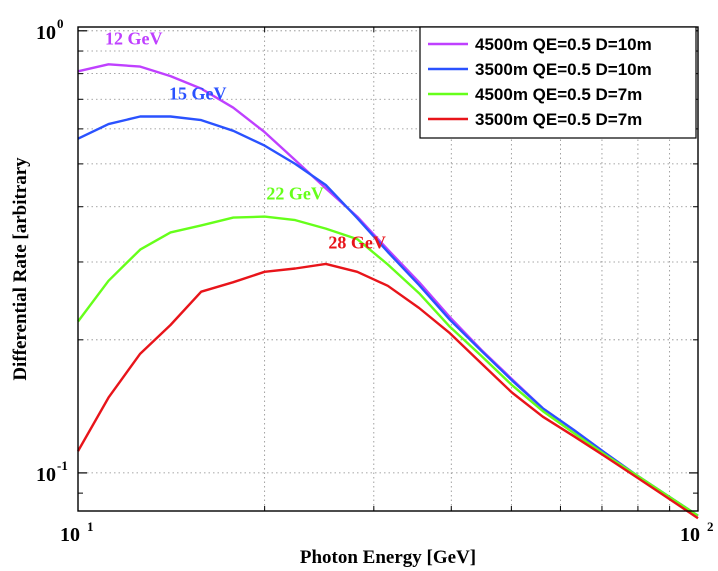 The height and width of the screenshot is (571, 718). I want to click on peak-annotation-1: 12 GeV, so click(134, 39).